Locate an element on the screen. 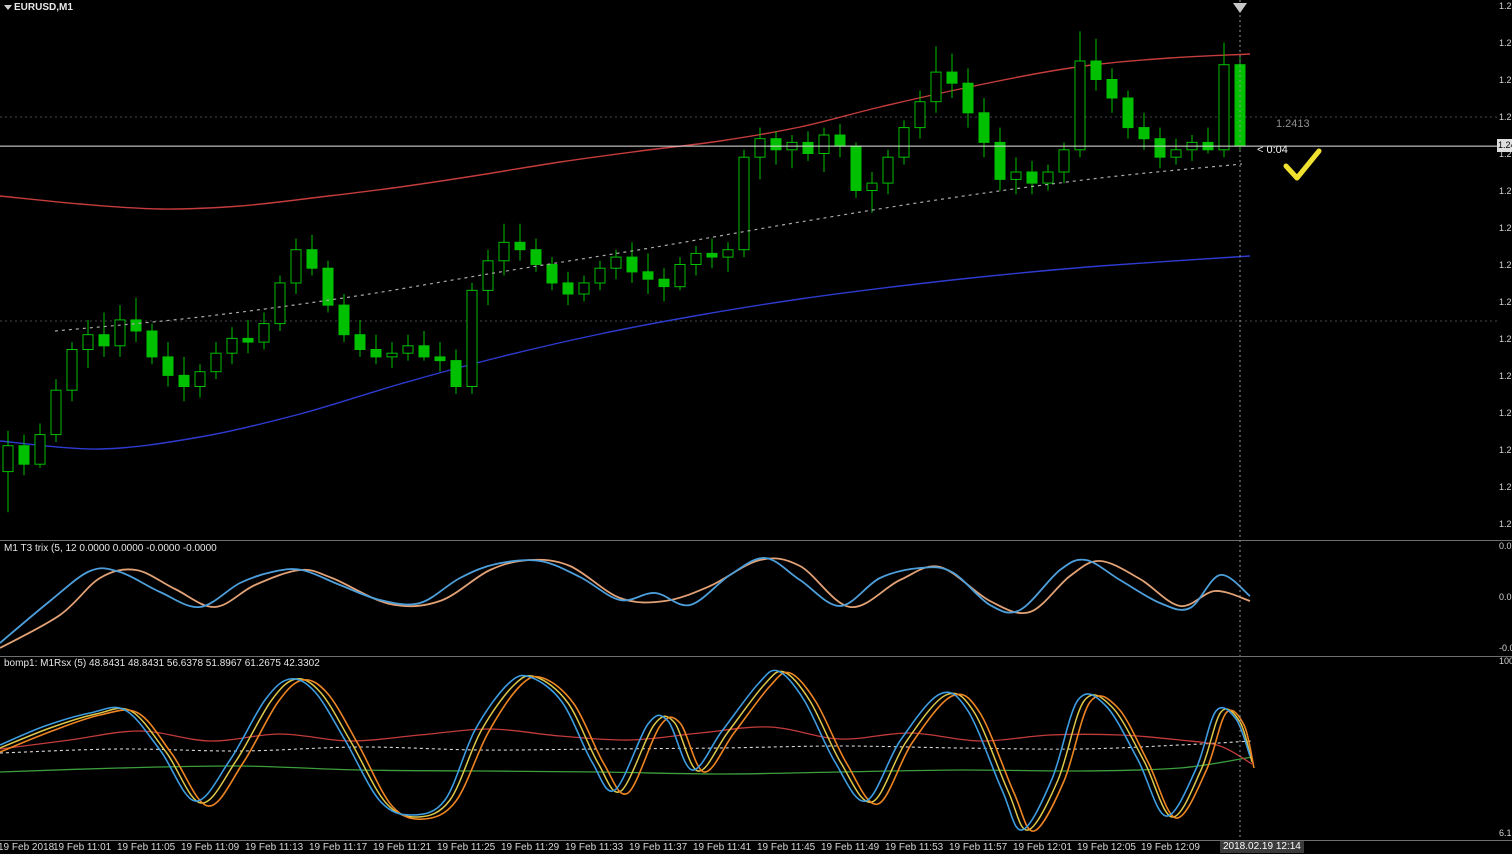  time-axis-label: 19 Feb 12:09 is located at coordinates (1170, 847).